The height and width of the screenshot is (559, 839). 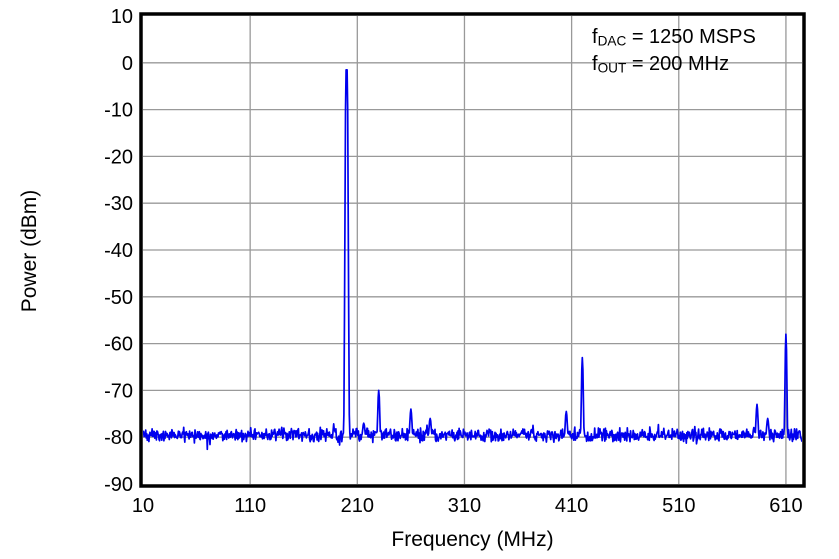 I want to click on y-tick-label: -70, so click(x=118, y=391).